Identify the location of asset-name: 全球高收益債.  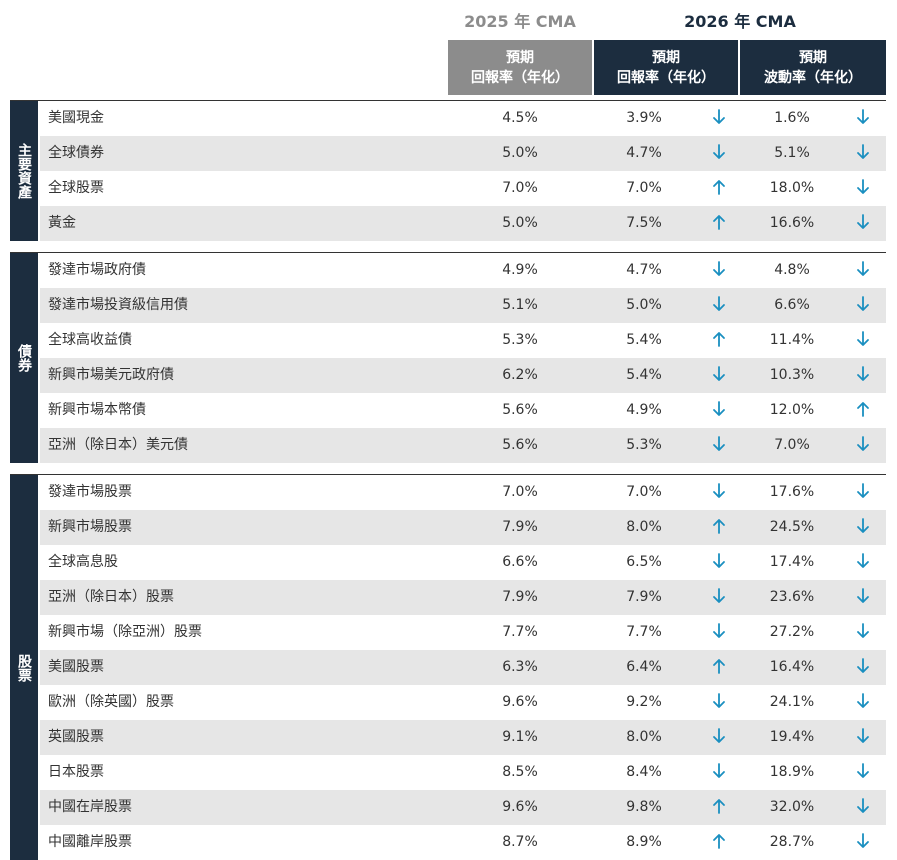
(90, 340).